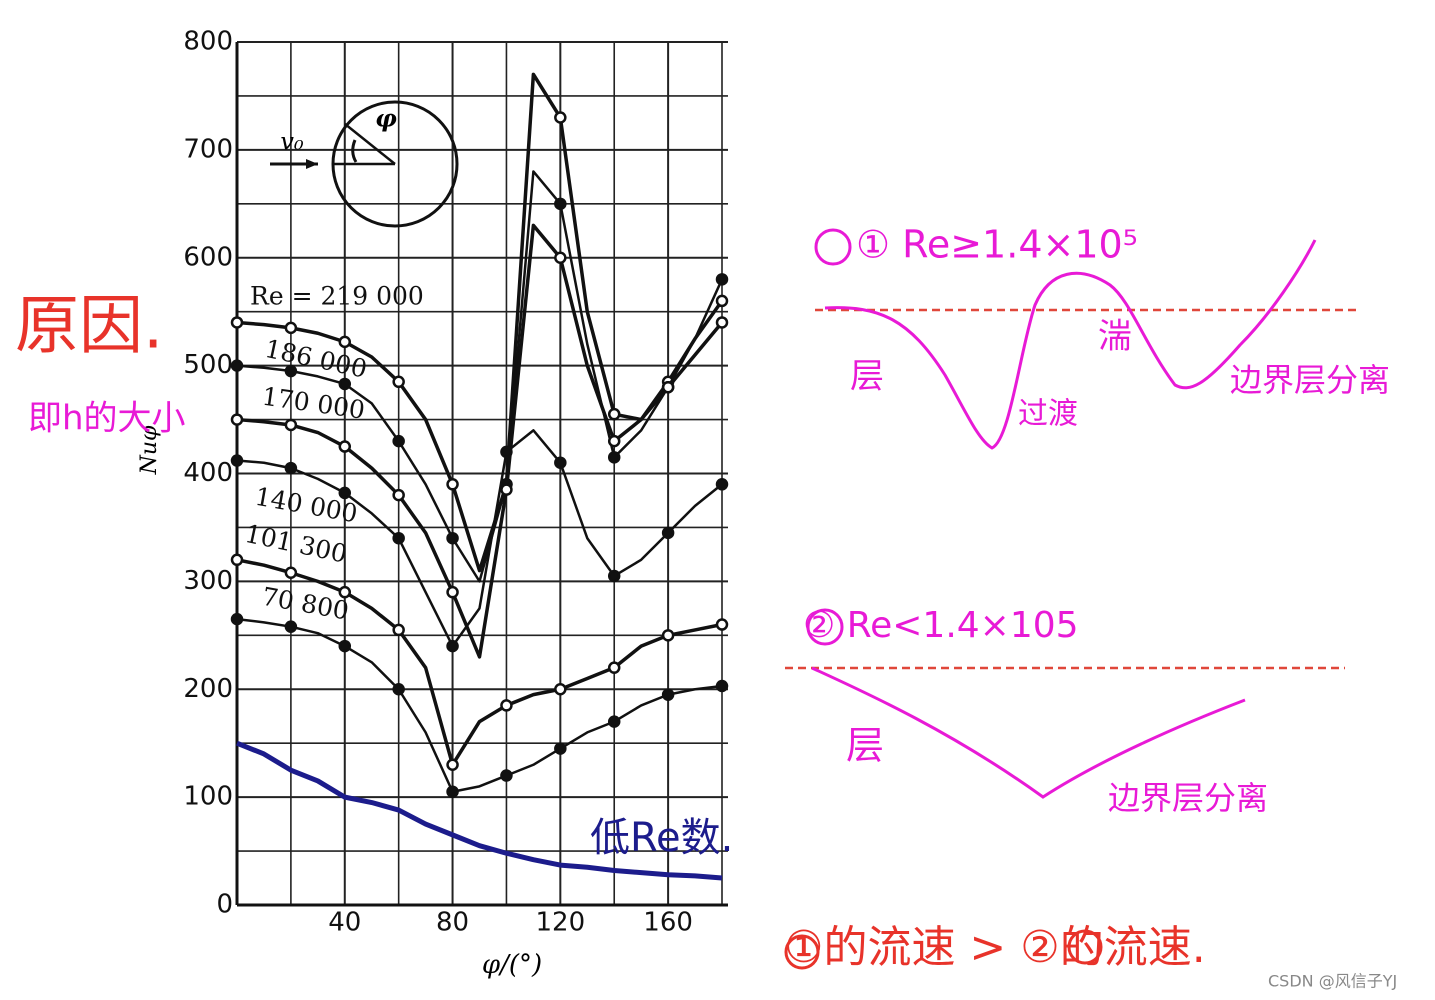 This screenshot has height=1000, width=1435. Describe the element at coordinates (337, 296) in the screenshot. I see `legend-label: Re = 219 000` at that location.